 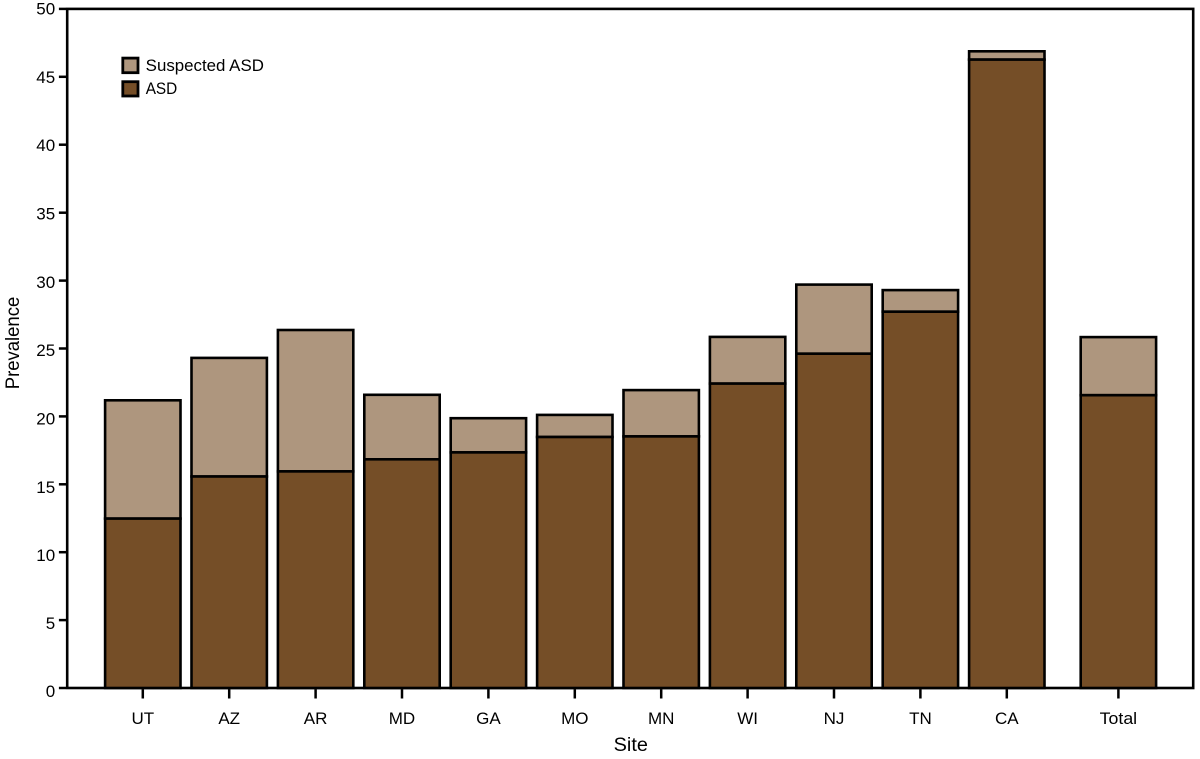 I want to click on svg-text: NJ, so click(x=834, y=718).